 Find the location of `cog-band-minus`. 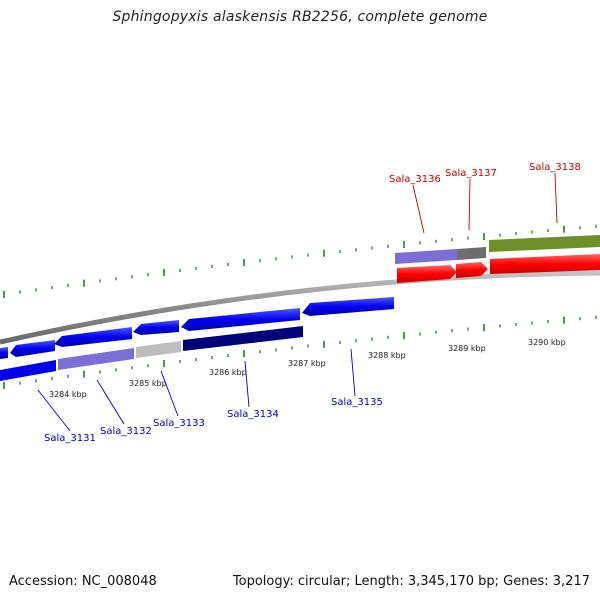

cog-band-minus is located at coordinates (151, 353).